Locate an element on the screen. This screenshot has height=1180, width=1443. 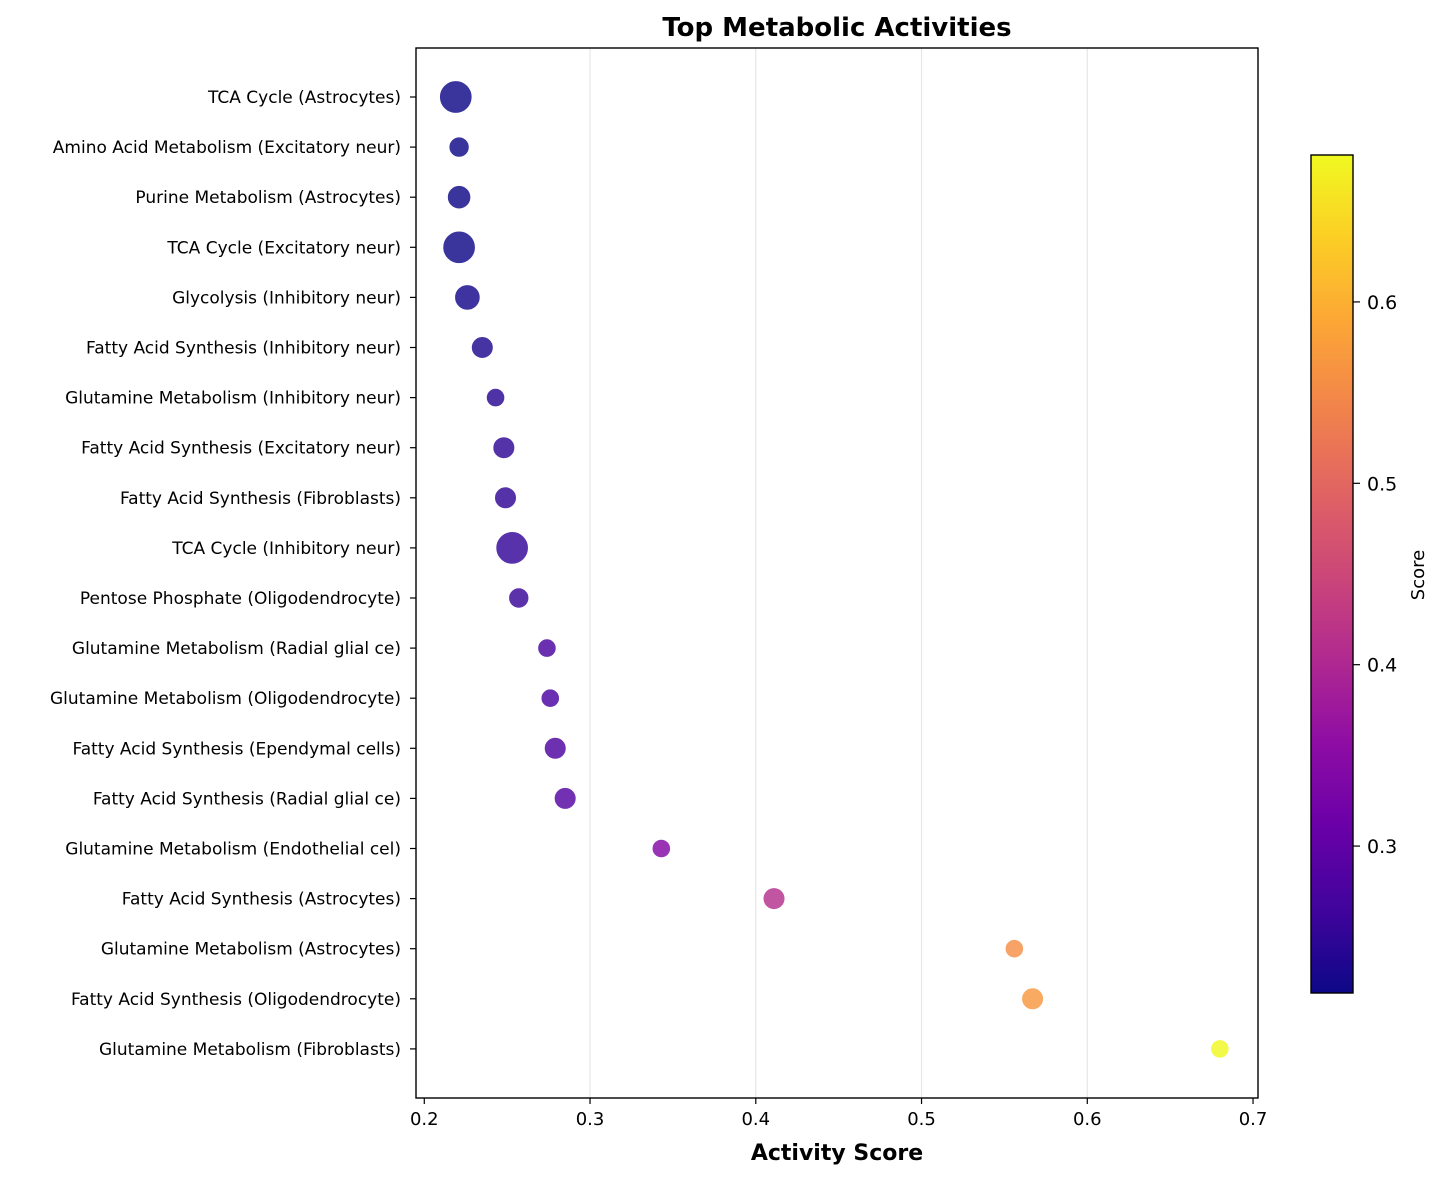
colorbar: 0.3 0.4 0.5 0.6 Score is located at coordinates (1369, 574).